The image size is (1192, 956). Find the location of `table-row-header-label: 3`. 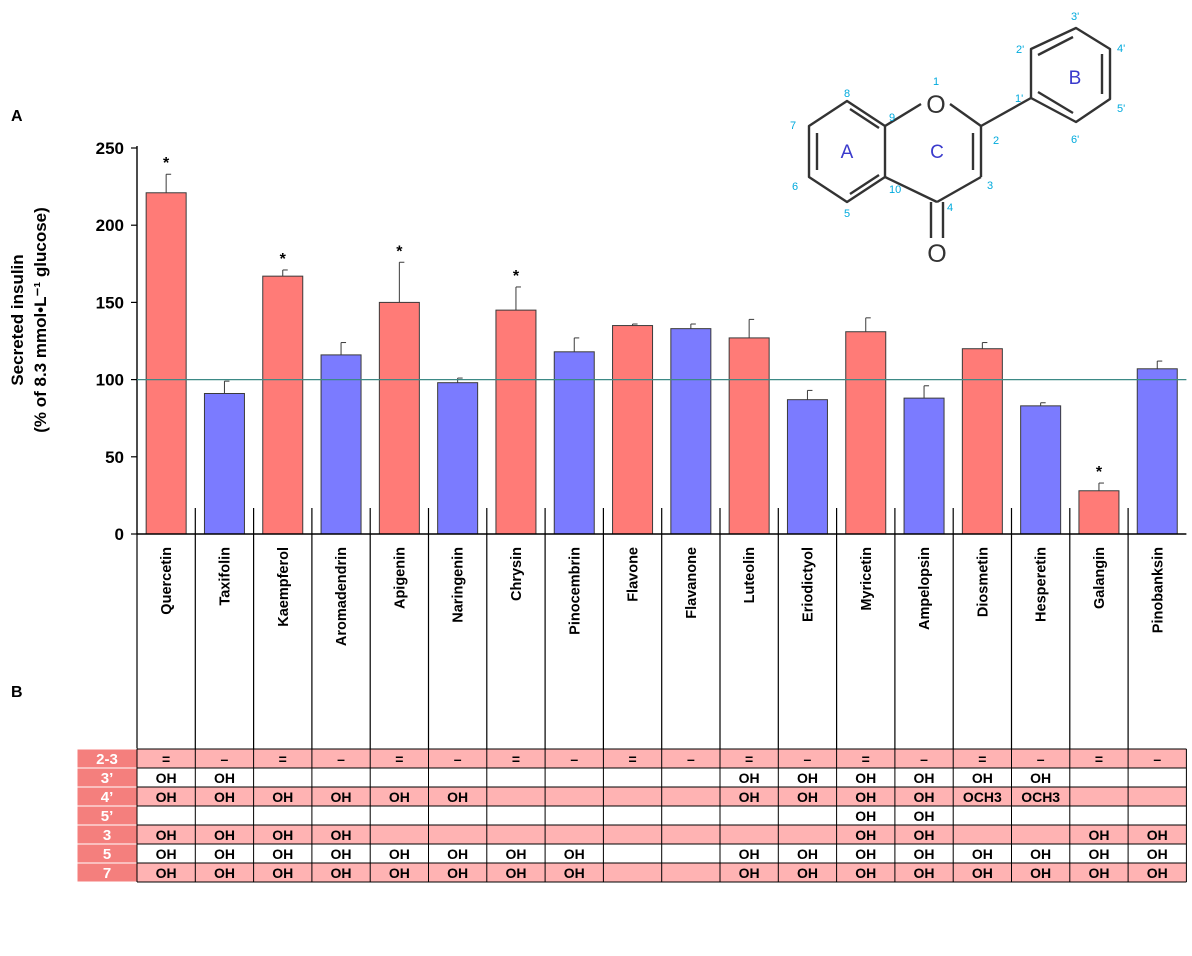

table-row-header-label: 3 is located at coordinates (107, 835).